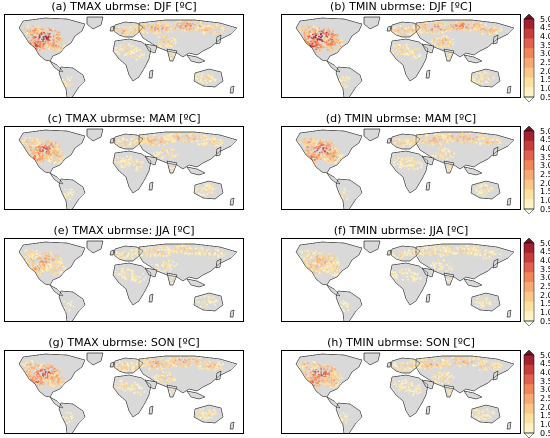 The width and height of the screenshot is (550, 438). What do you see at coordinates (95, 135) in the screenshot?
I see `continent-greenland` at bounding box center [95, 135].